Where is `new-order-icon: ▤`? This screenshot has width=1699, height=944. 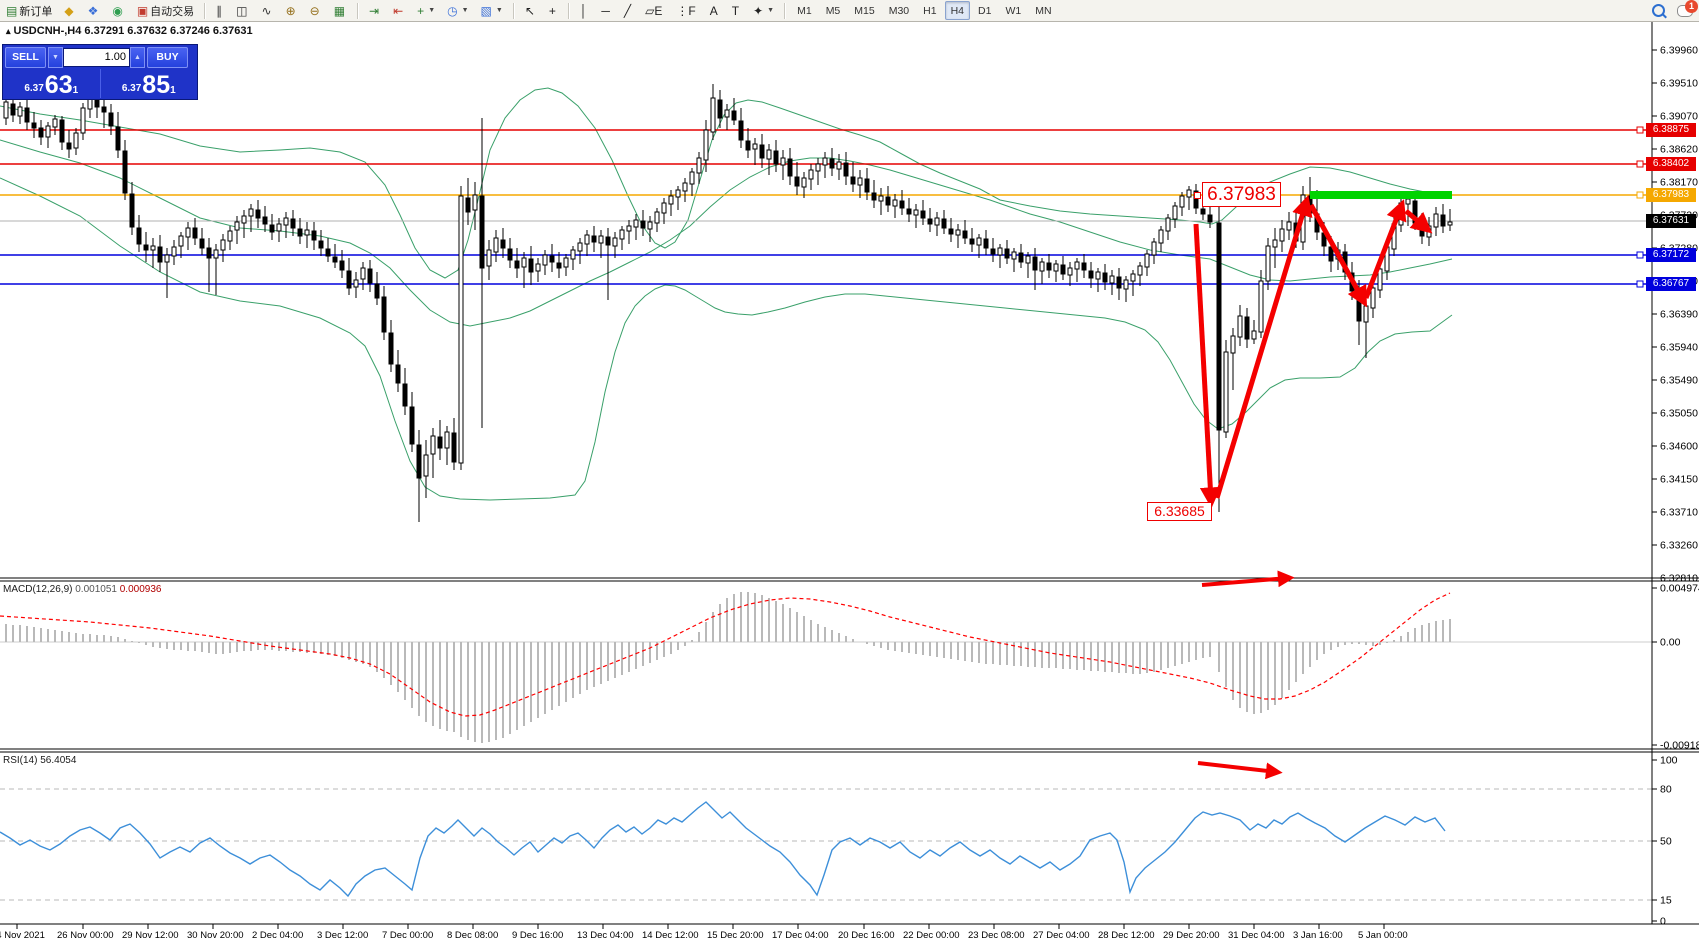 new-order-icon: ▤ is located at coordinates (12, 10).